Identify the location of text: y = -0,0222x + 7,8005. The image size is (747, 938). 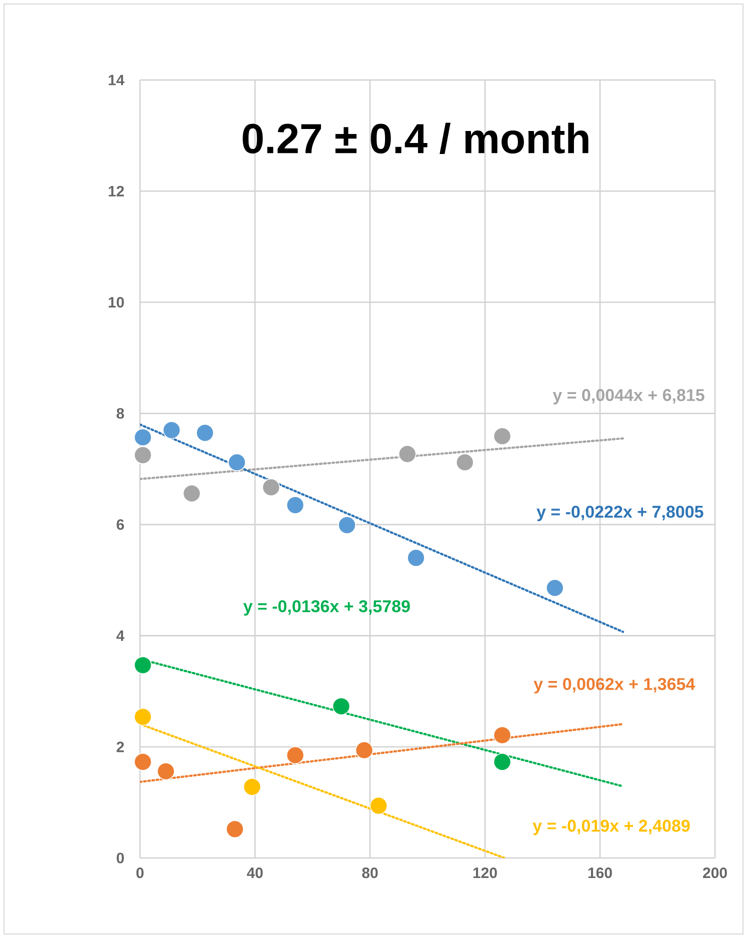
(620, 514).